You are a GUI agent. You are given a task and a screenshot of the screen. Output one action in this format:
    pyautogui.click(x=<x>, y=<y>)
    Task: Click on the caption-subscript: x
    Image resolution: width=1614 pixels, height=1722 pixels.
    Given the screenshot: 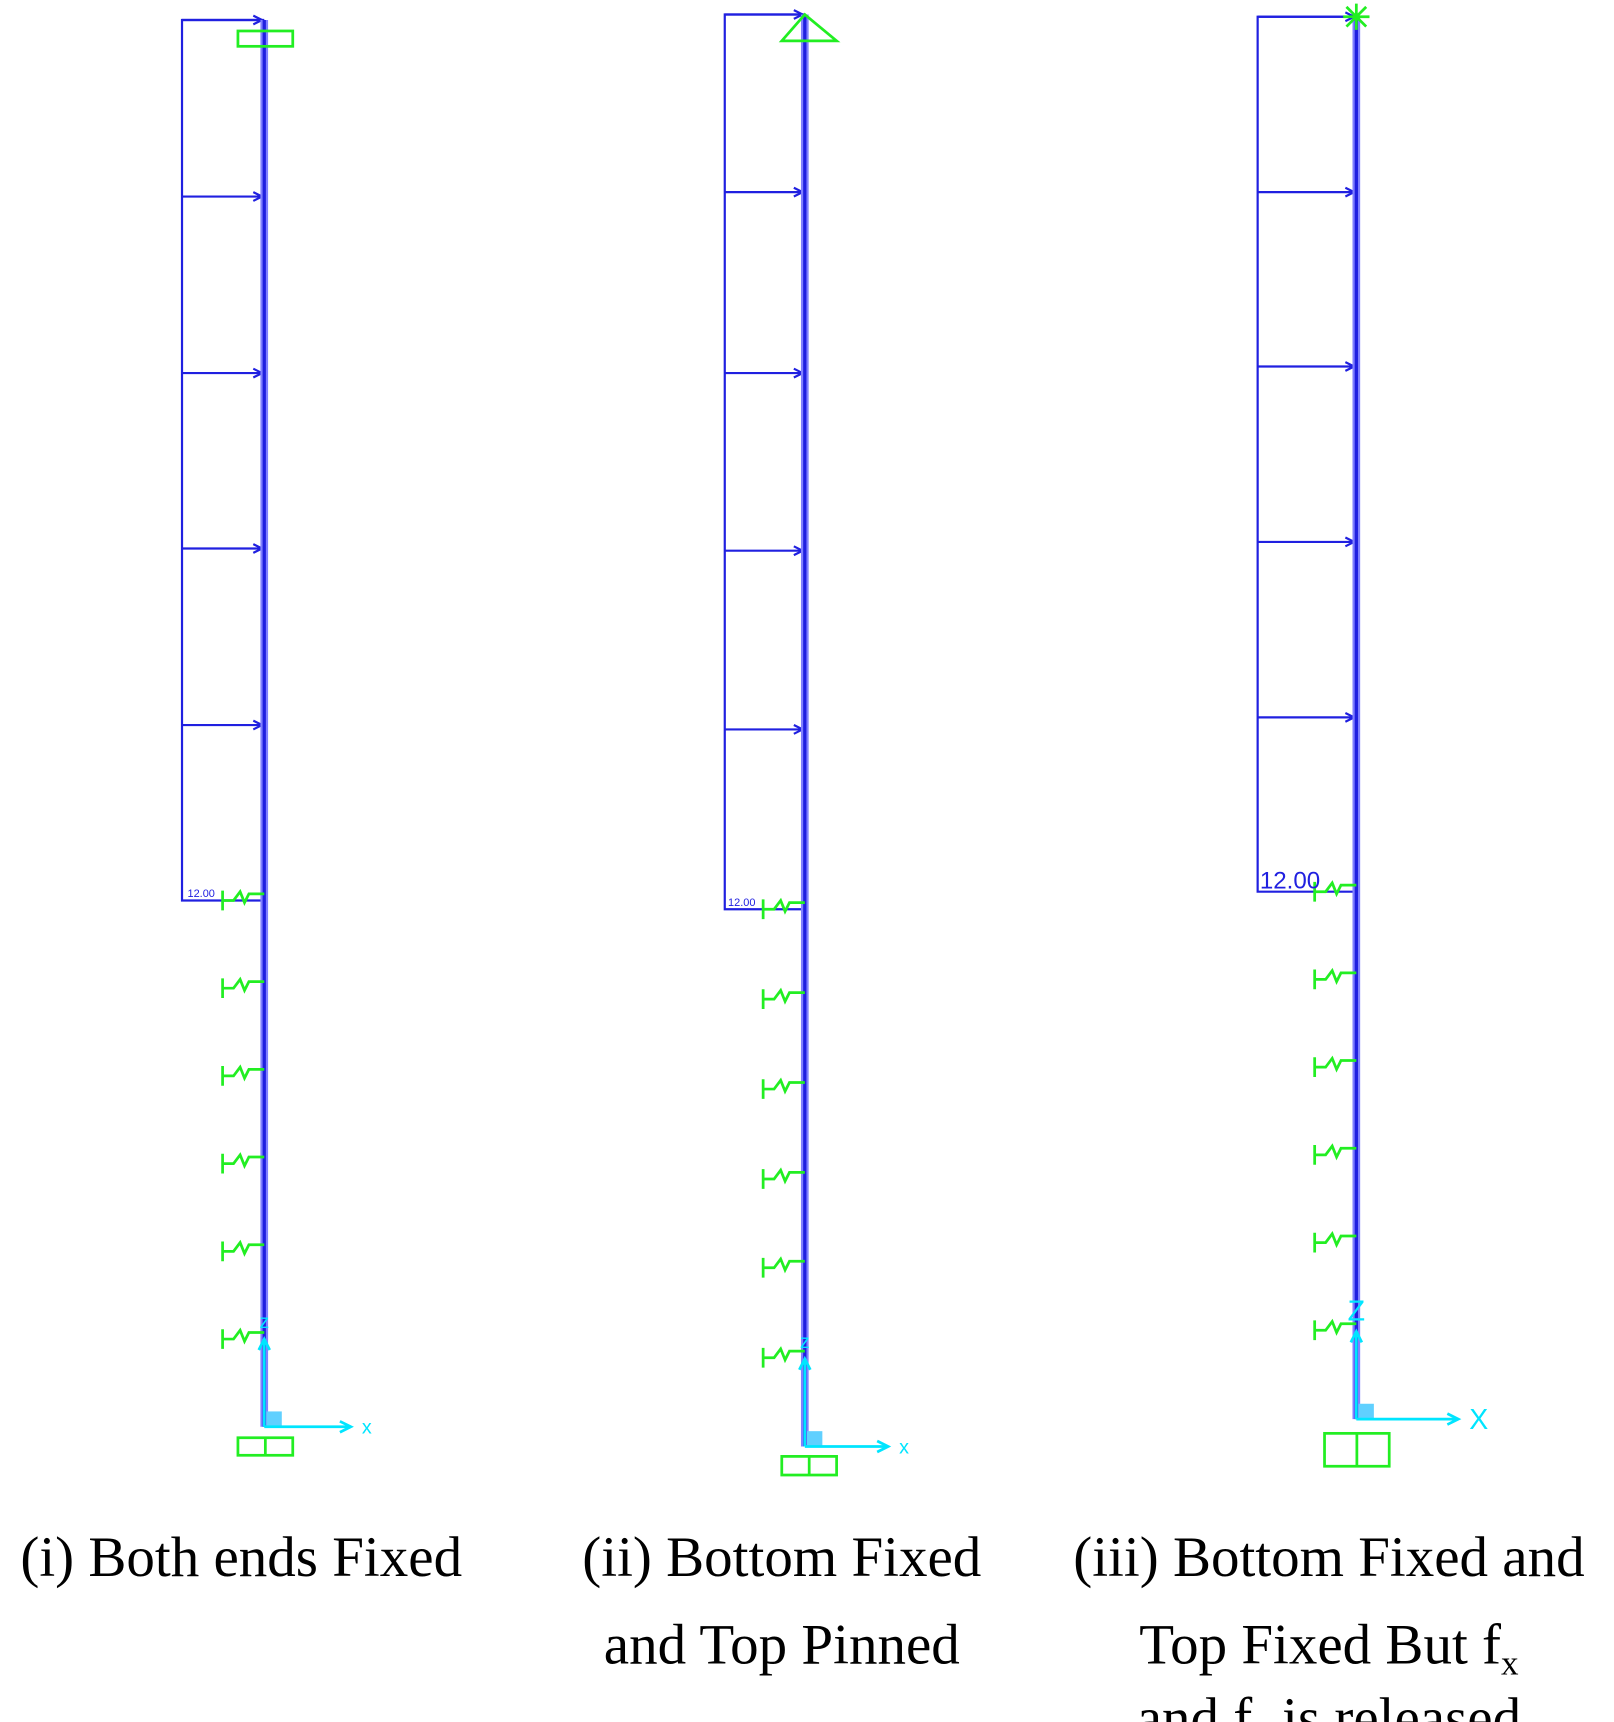 What is the action you would take?
    pyautogui.click(x=1510, y=1663)
    